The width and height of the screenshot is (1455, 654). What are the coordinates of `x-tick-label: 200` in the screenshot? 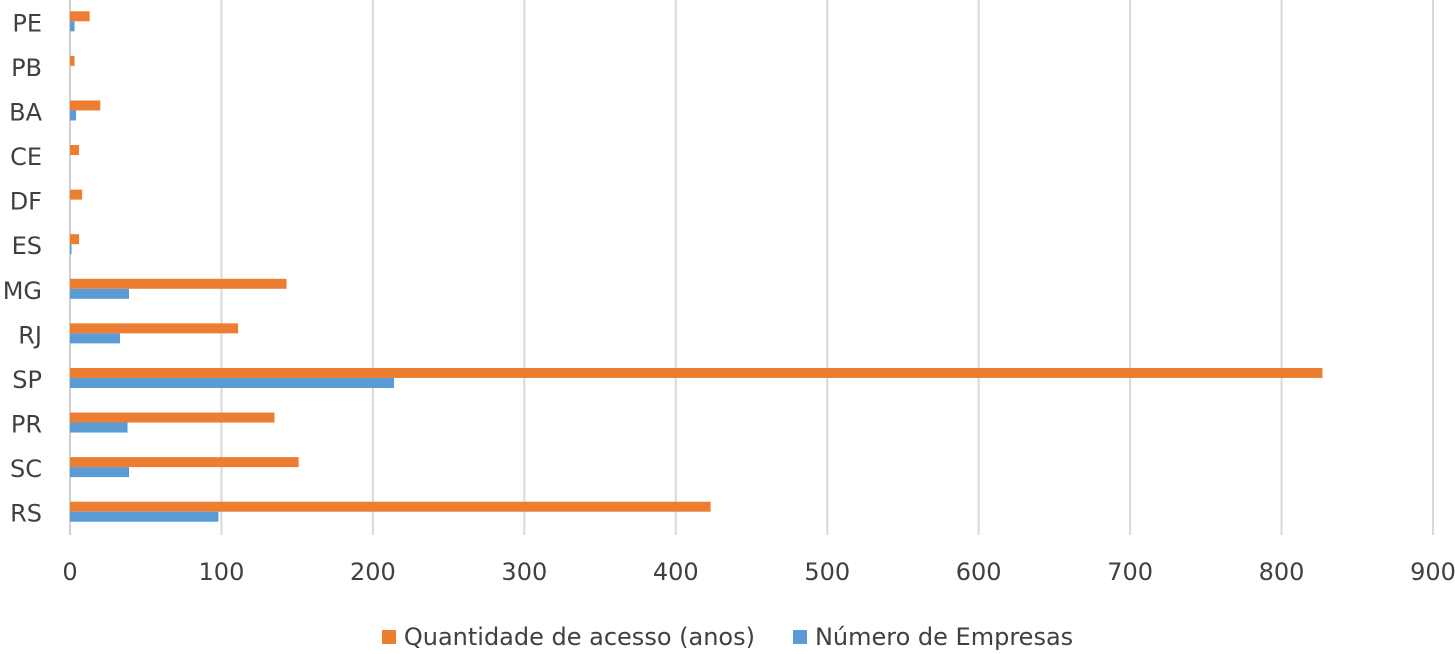 It's located at (373, 572).